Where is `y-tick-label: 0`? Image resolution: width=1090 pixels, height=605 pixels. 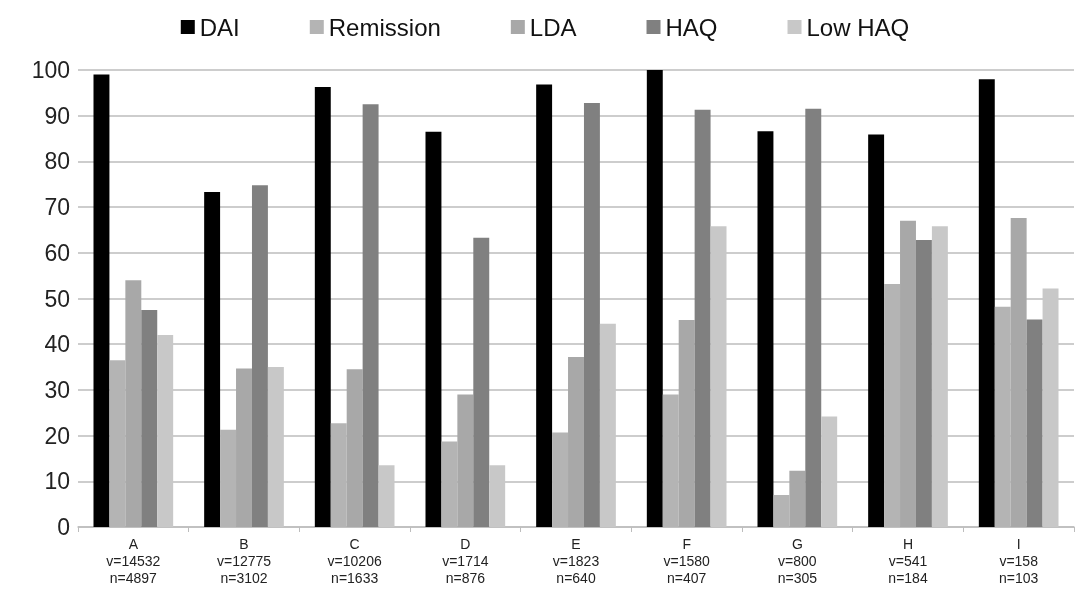 y-tick-label: 0 is located at coordinates (63, 527).